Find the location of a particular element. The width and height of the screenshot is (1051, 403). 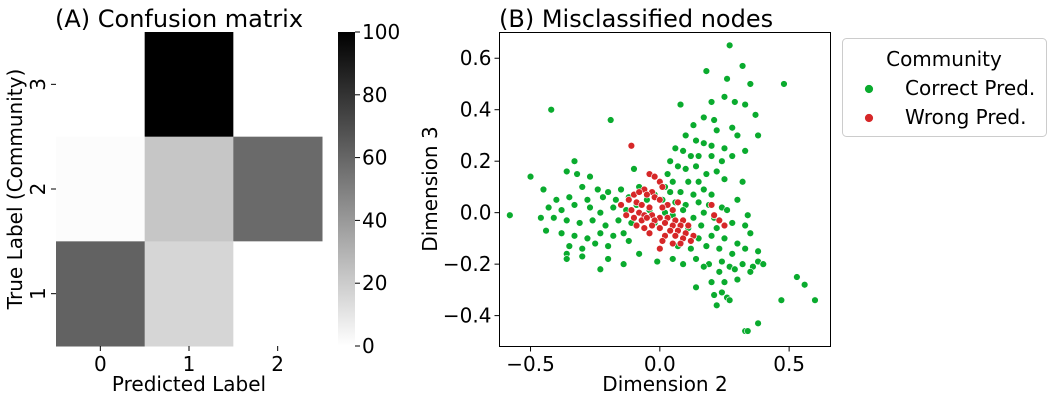

heatmap-cell-r1-c2 is located at coordinates (278, 189).